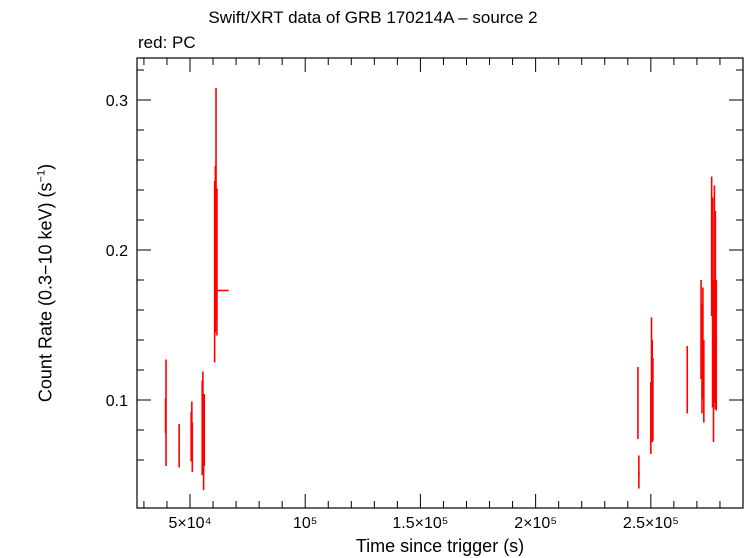  I want to click on x-axis-label: Time since trigger (s), so click(440, 546).